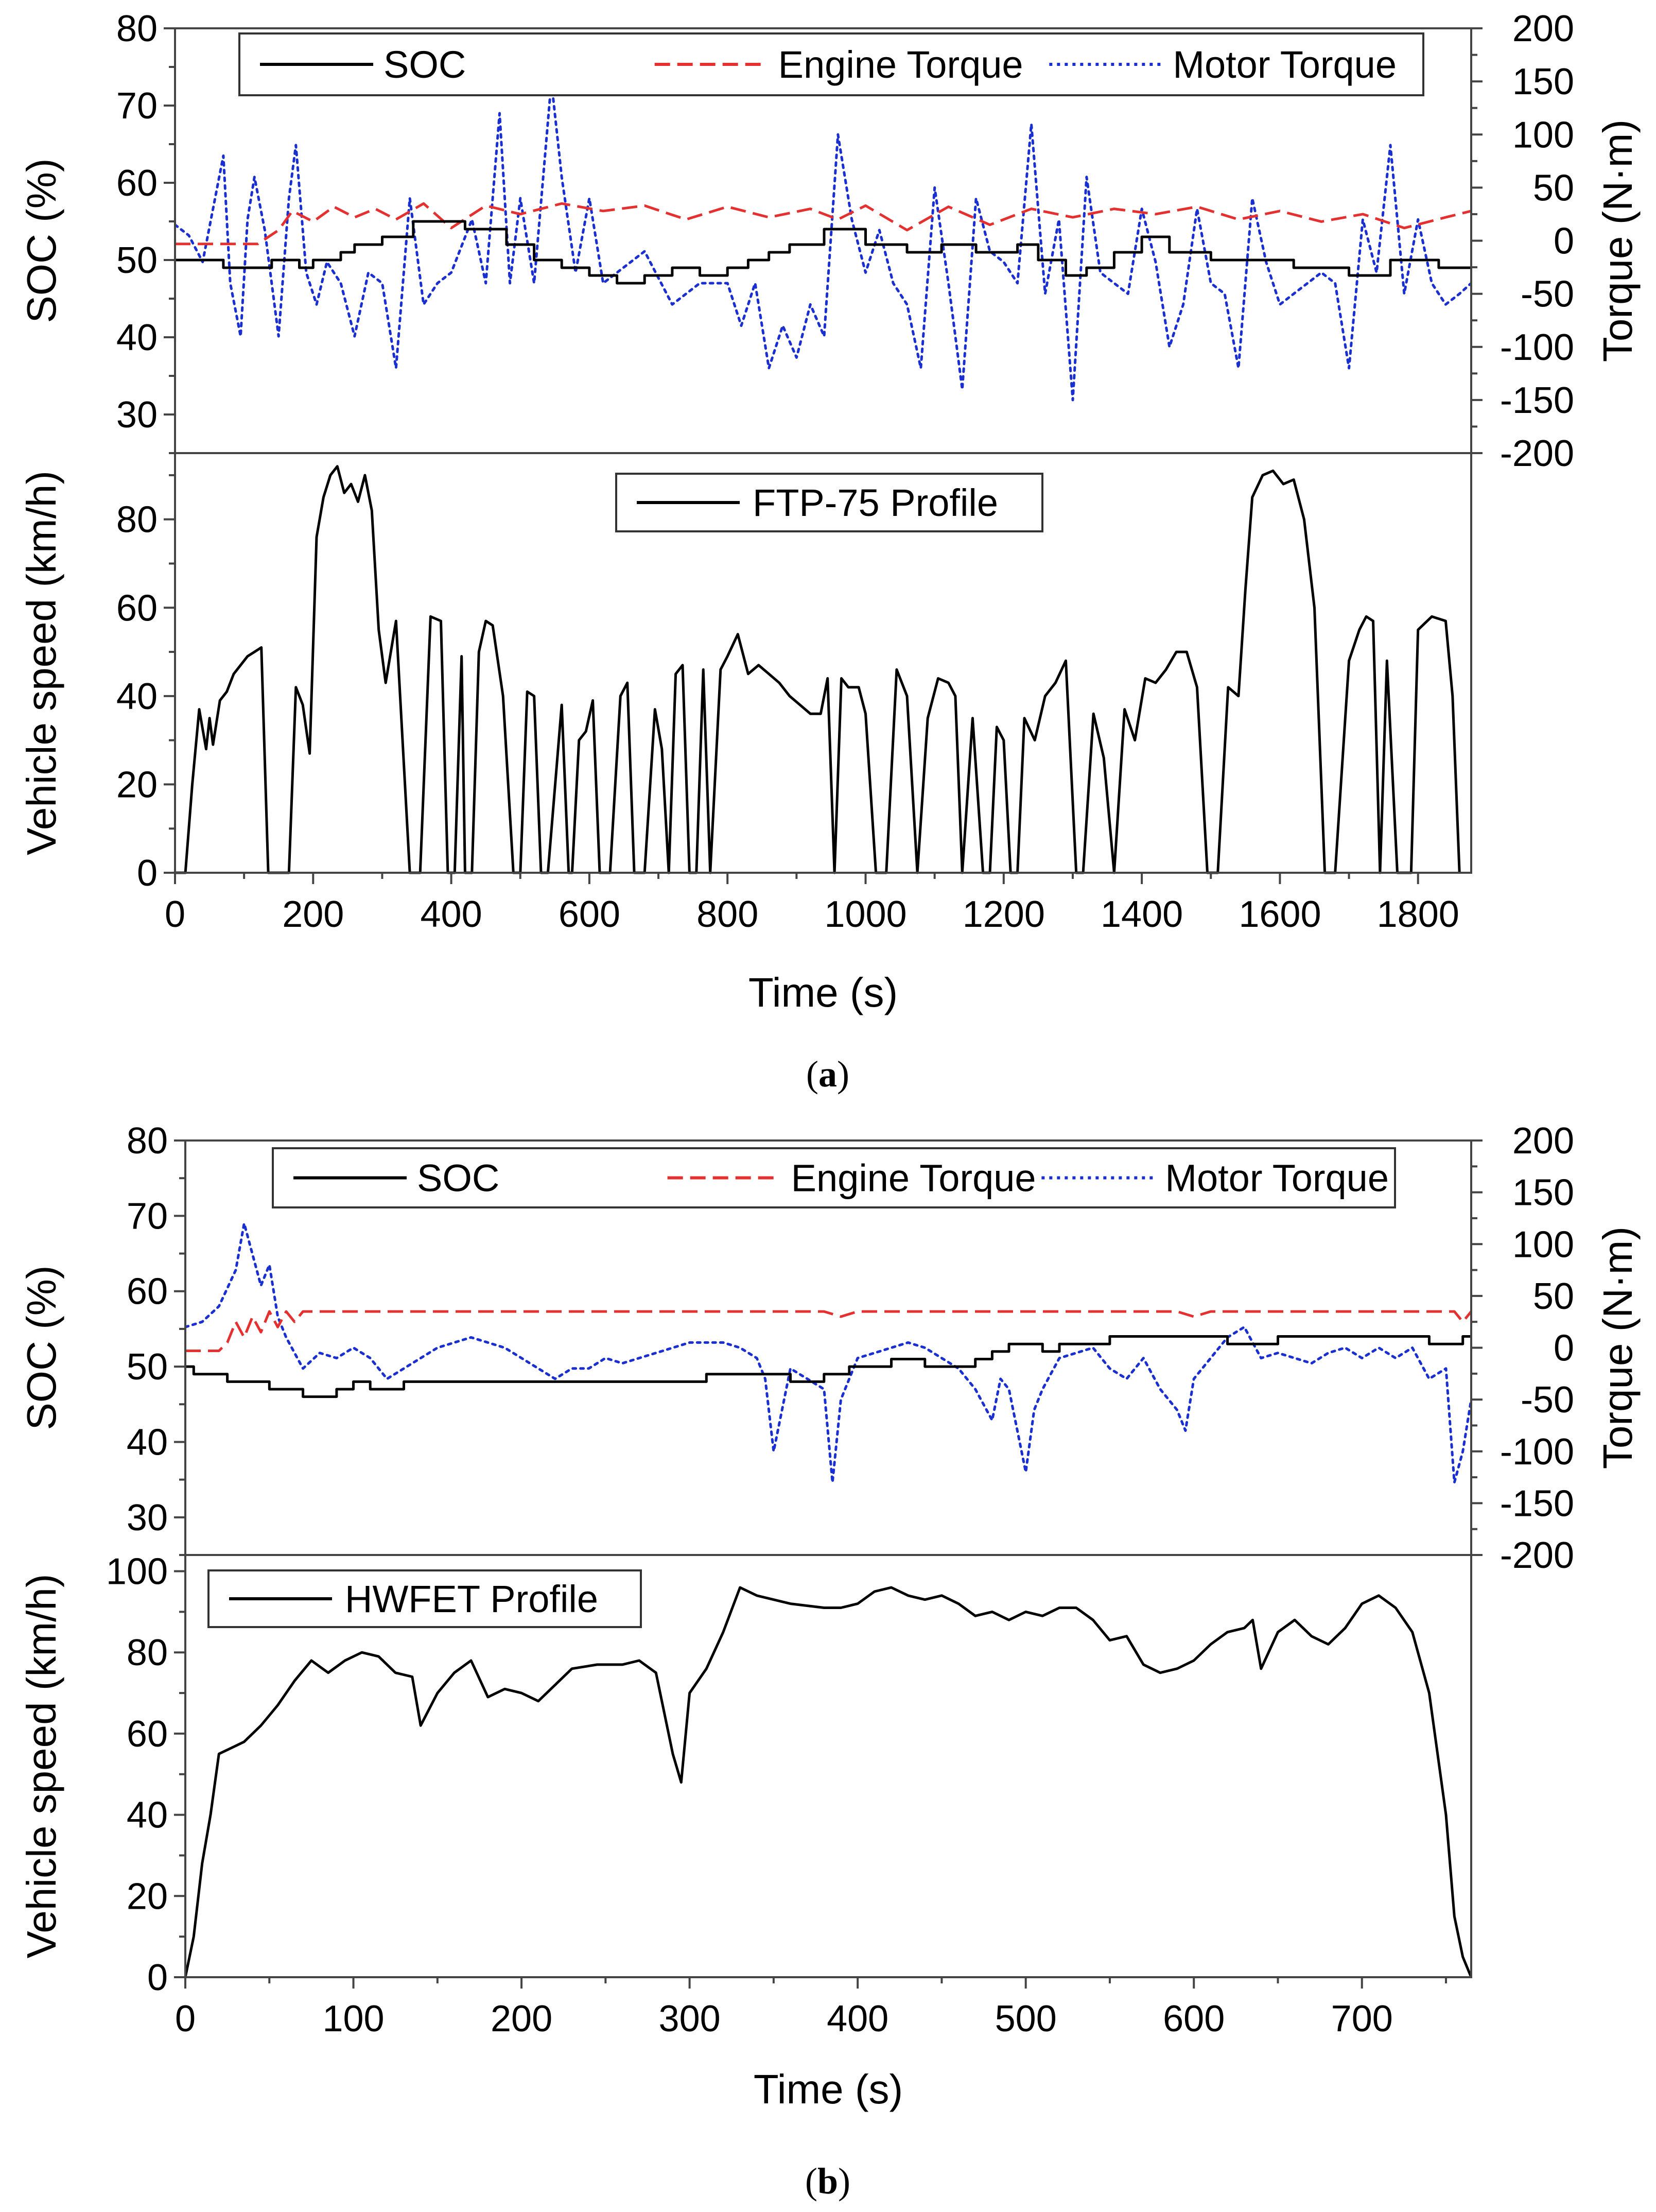  I want to click on x-tick-label: 800, so click(727, 914).